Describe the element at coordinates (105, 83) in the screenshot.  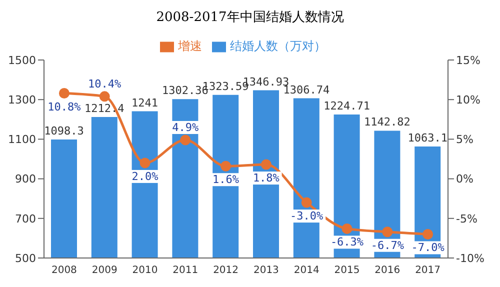
I see `data-label: 10.4%` at that location.